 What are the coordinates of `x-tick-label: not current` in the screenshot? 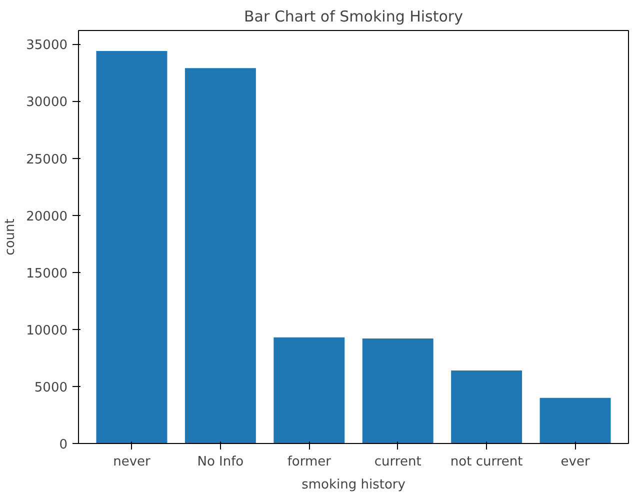 It's located at (486, 462).